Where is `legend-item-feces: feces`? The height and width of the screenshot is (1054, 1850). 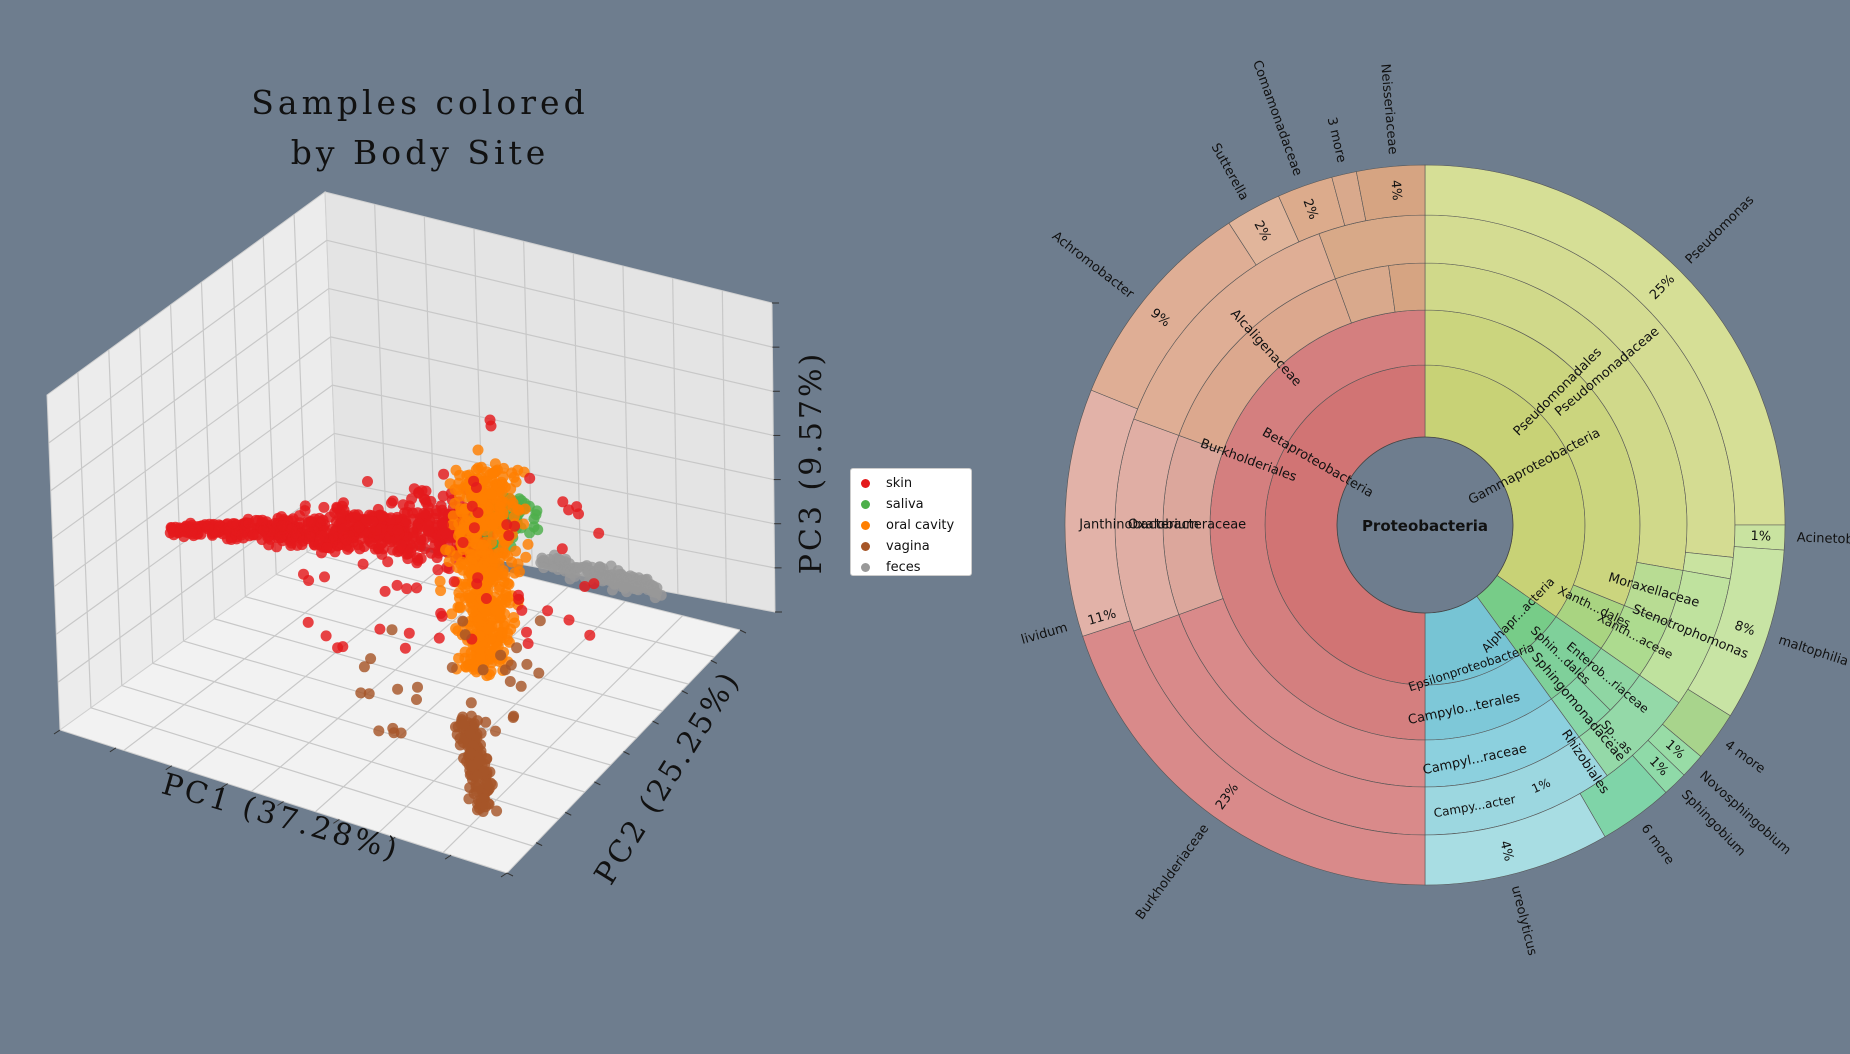
legend-item-feces: feces is located at coordinates (916, 567).